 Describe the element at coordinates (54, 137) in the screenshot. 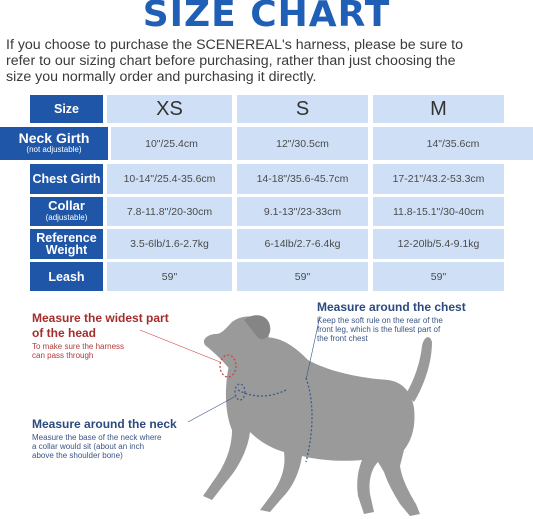

I see `neck-girth-label: Neck Girth` at that location.